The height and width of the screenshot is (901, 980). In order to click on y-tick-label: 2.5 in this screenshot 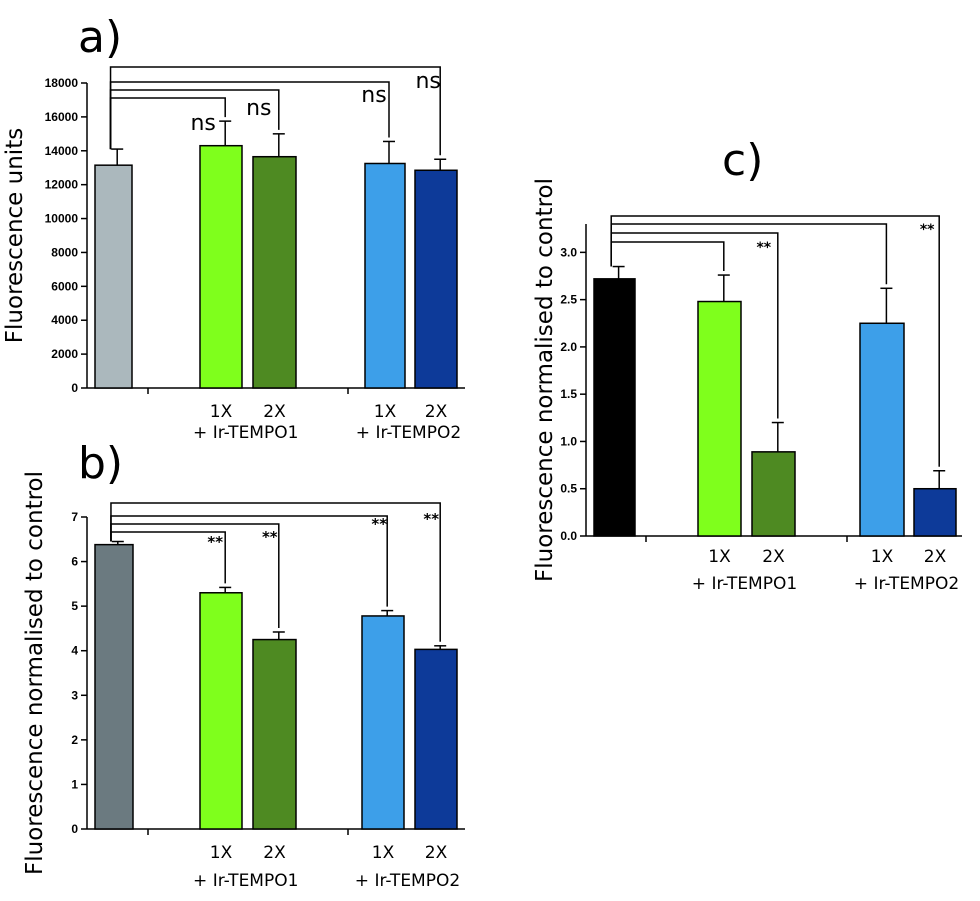, I will do `click(568, 300)`.